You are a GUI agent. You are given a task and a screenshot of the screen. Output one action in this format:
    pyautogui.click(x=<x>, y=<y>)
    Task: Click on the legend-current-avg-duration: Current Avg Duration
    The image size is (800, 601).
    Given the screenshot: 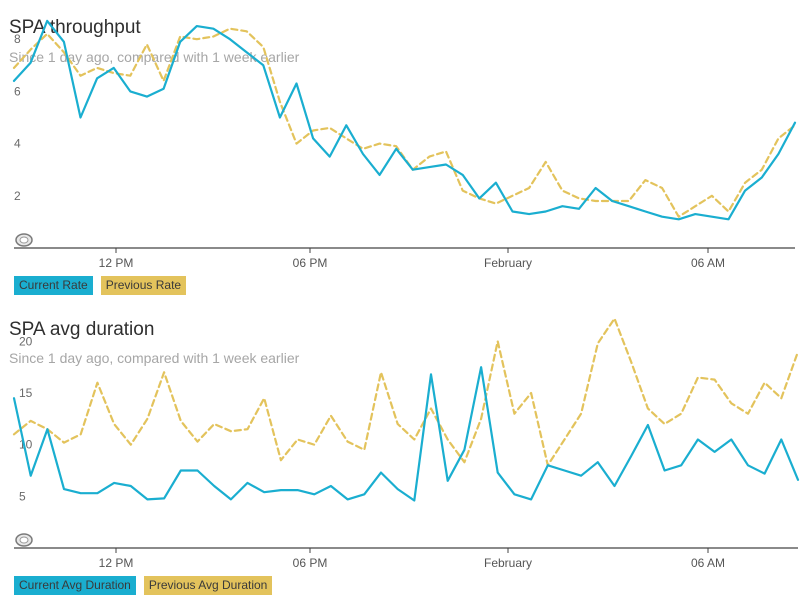 What is the action you would take?
    pyautogui.click(x=75, y=585)
    